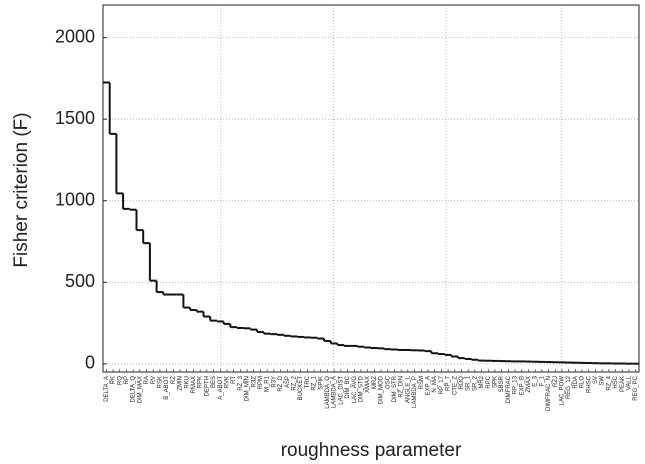  I want to click on x-tick-label: RKU, so click(187, 382).